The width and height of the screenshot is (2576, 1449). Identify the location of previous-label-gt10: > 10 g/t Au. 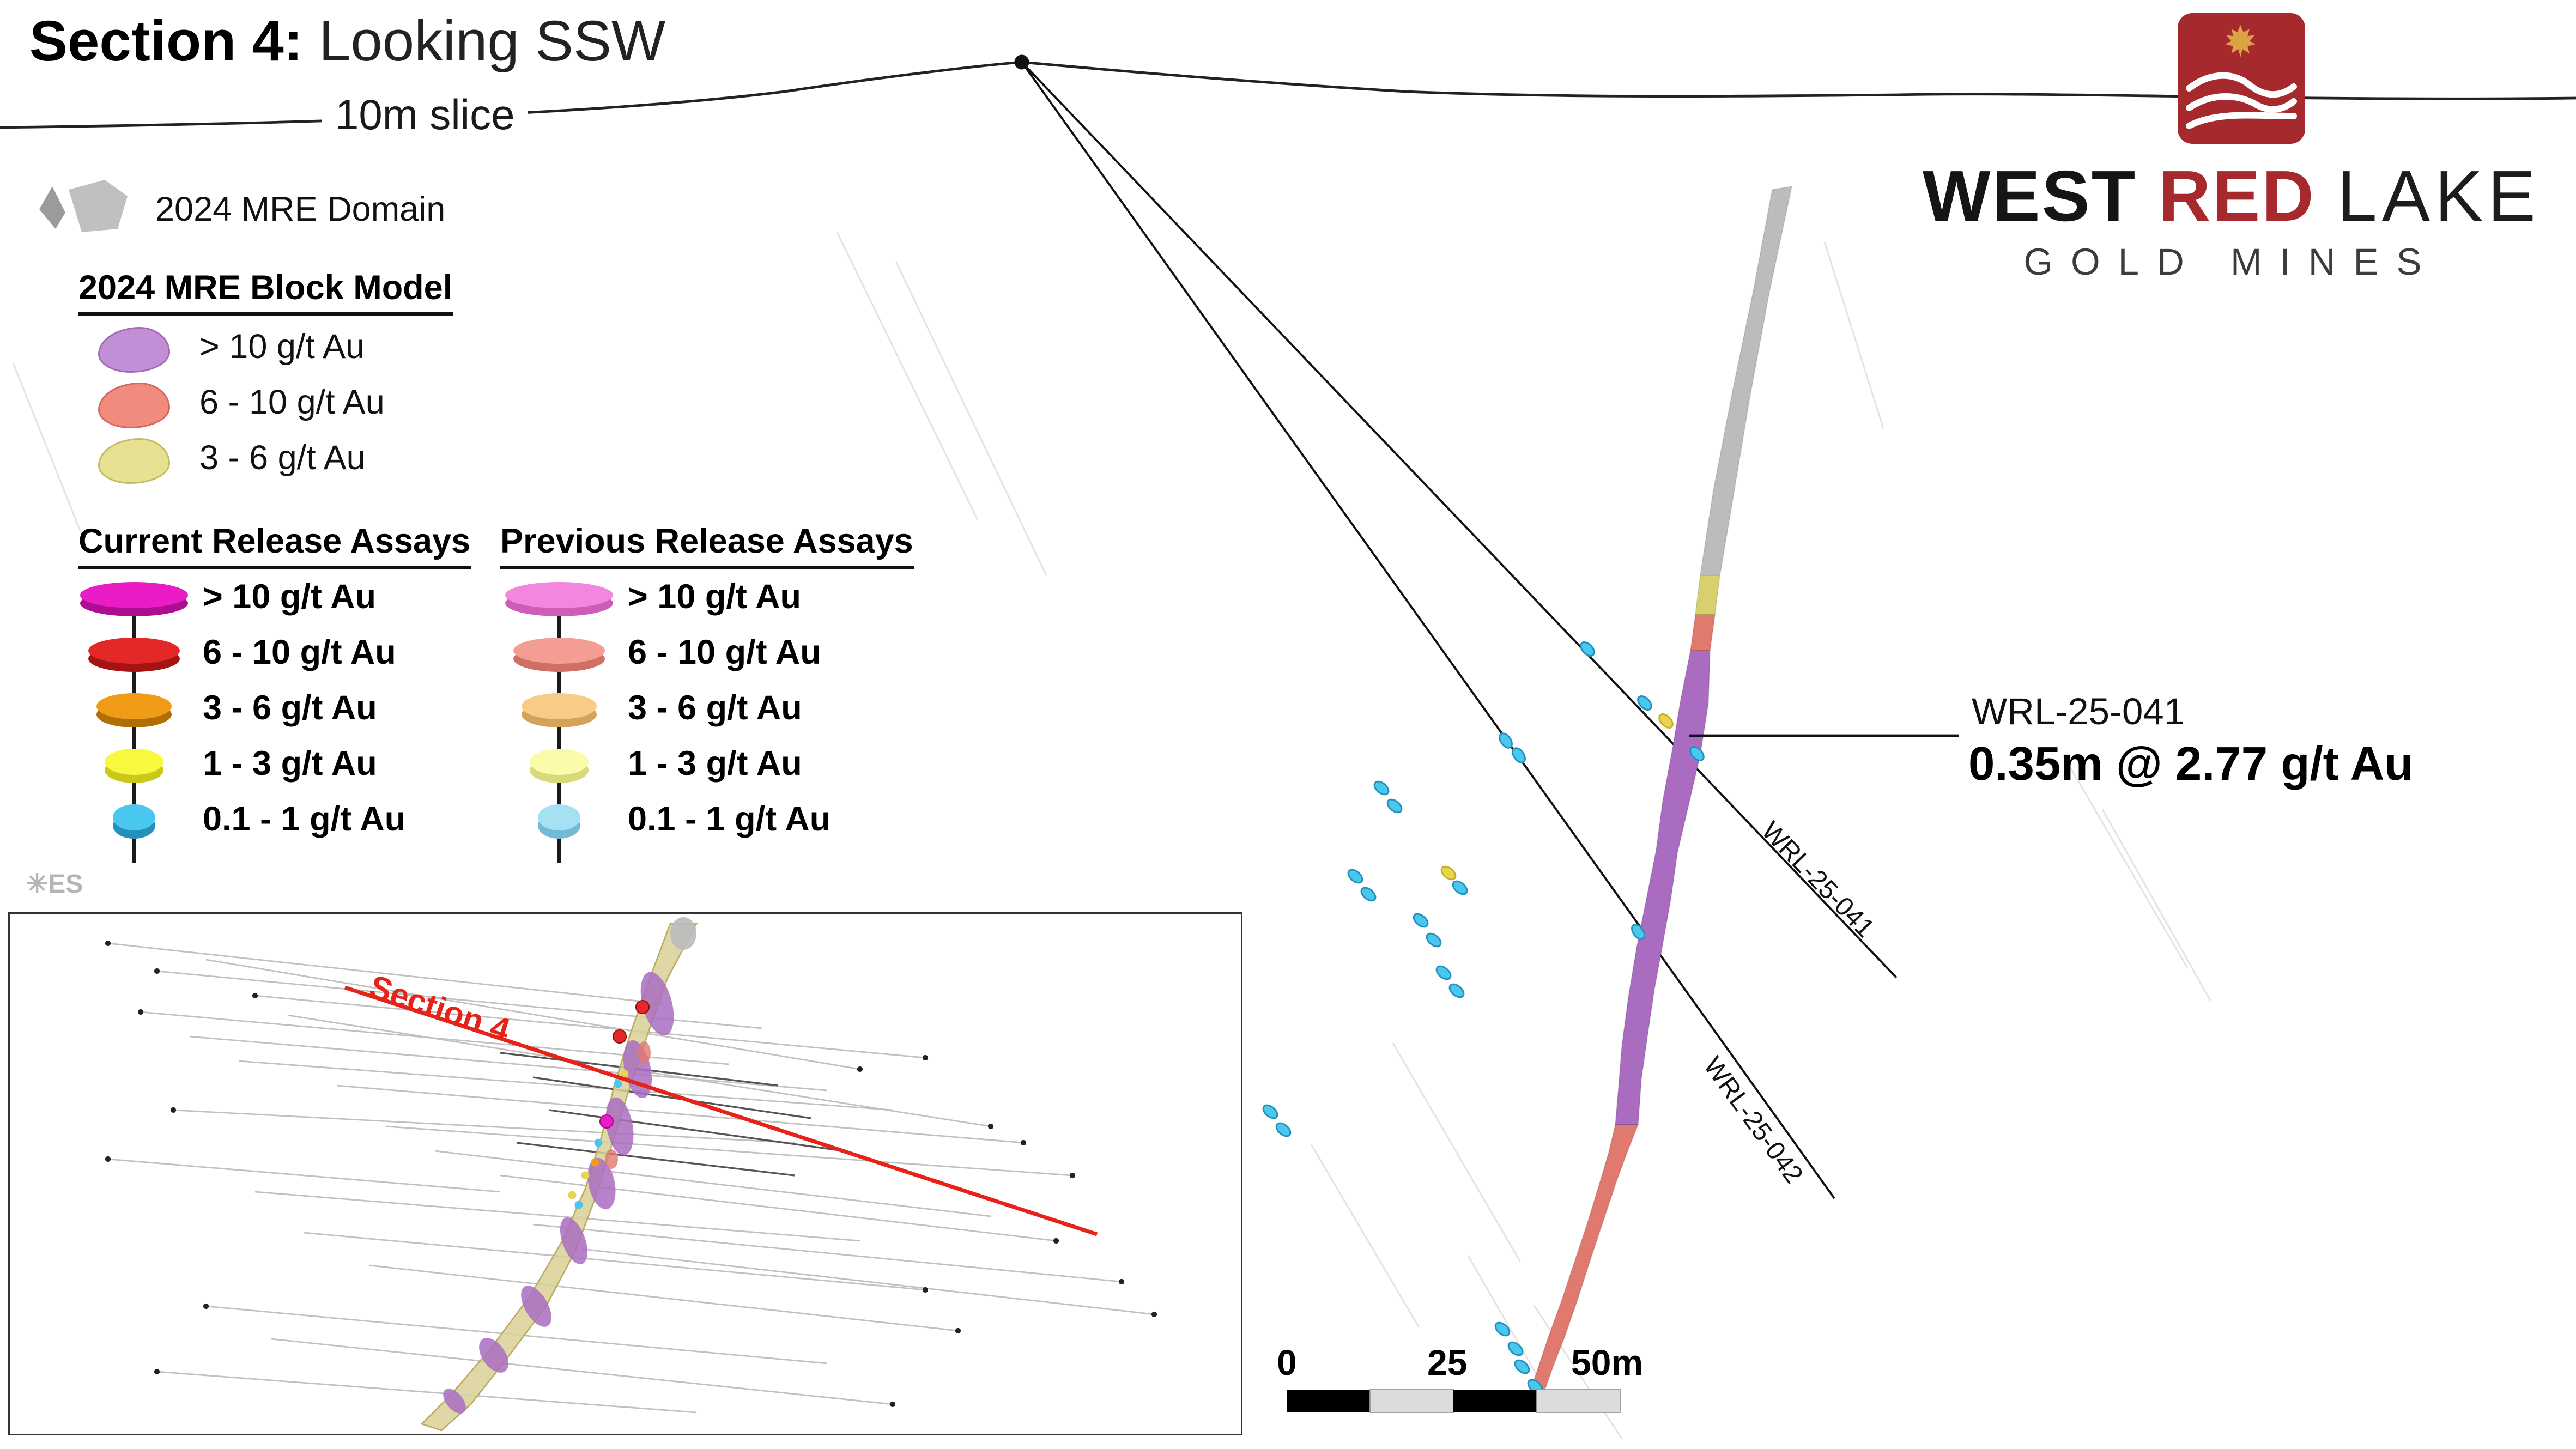
(715, 597).